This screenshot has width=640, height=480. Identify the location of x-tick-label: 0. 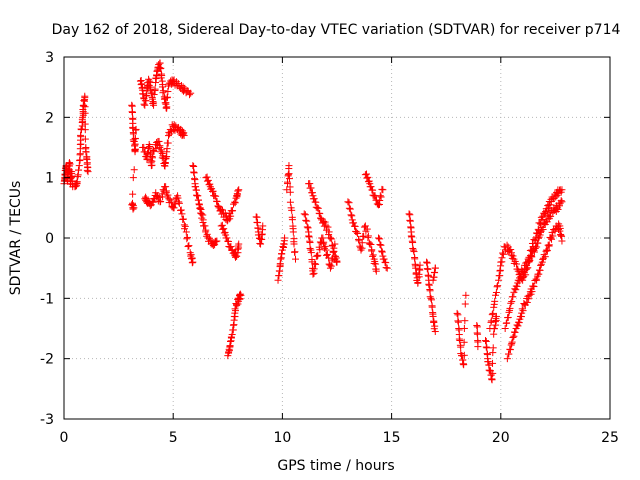
(64, 438).